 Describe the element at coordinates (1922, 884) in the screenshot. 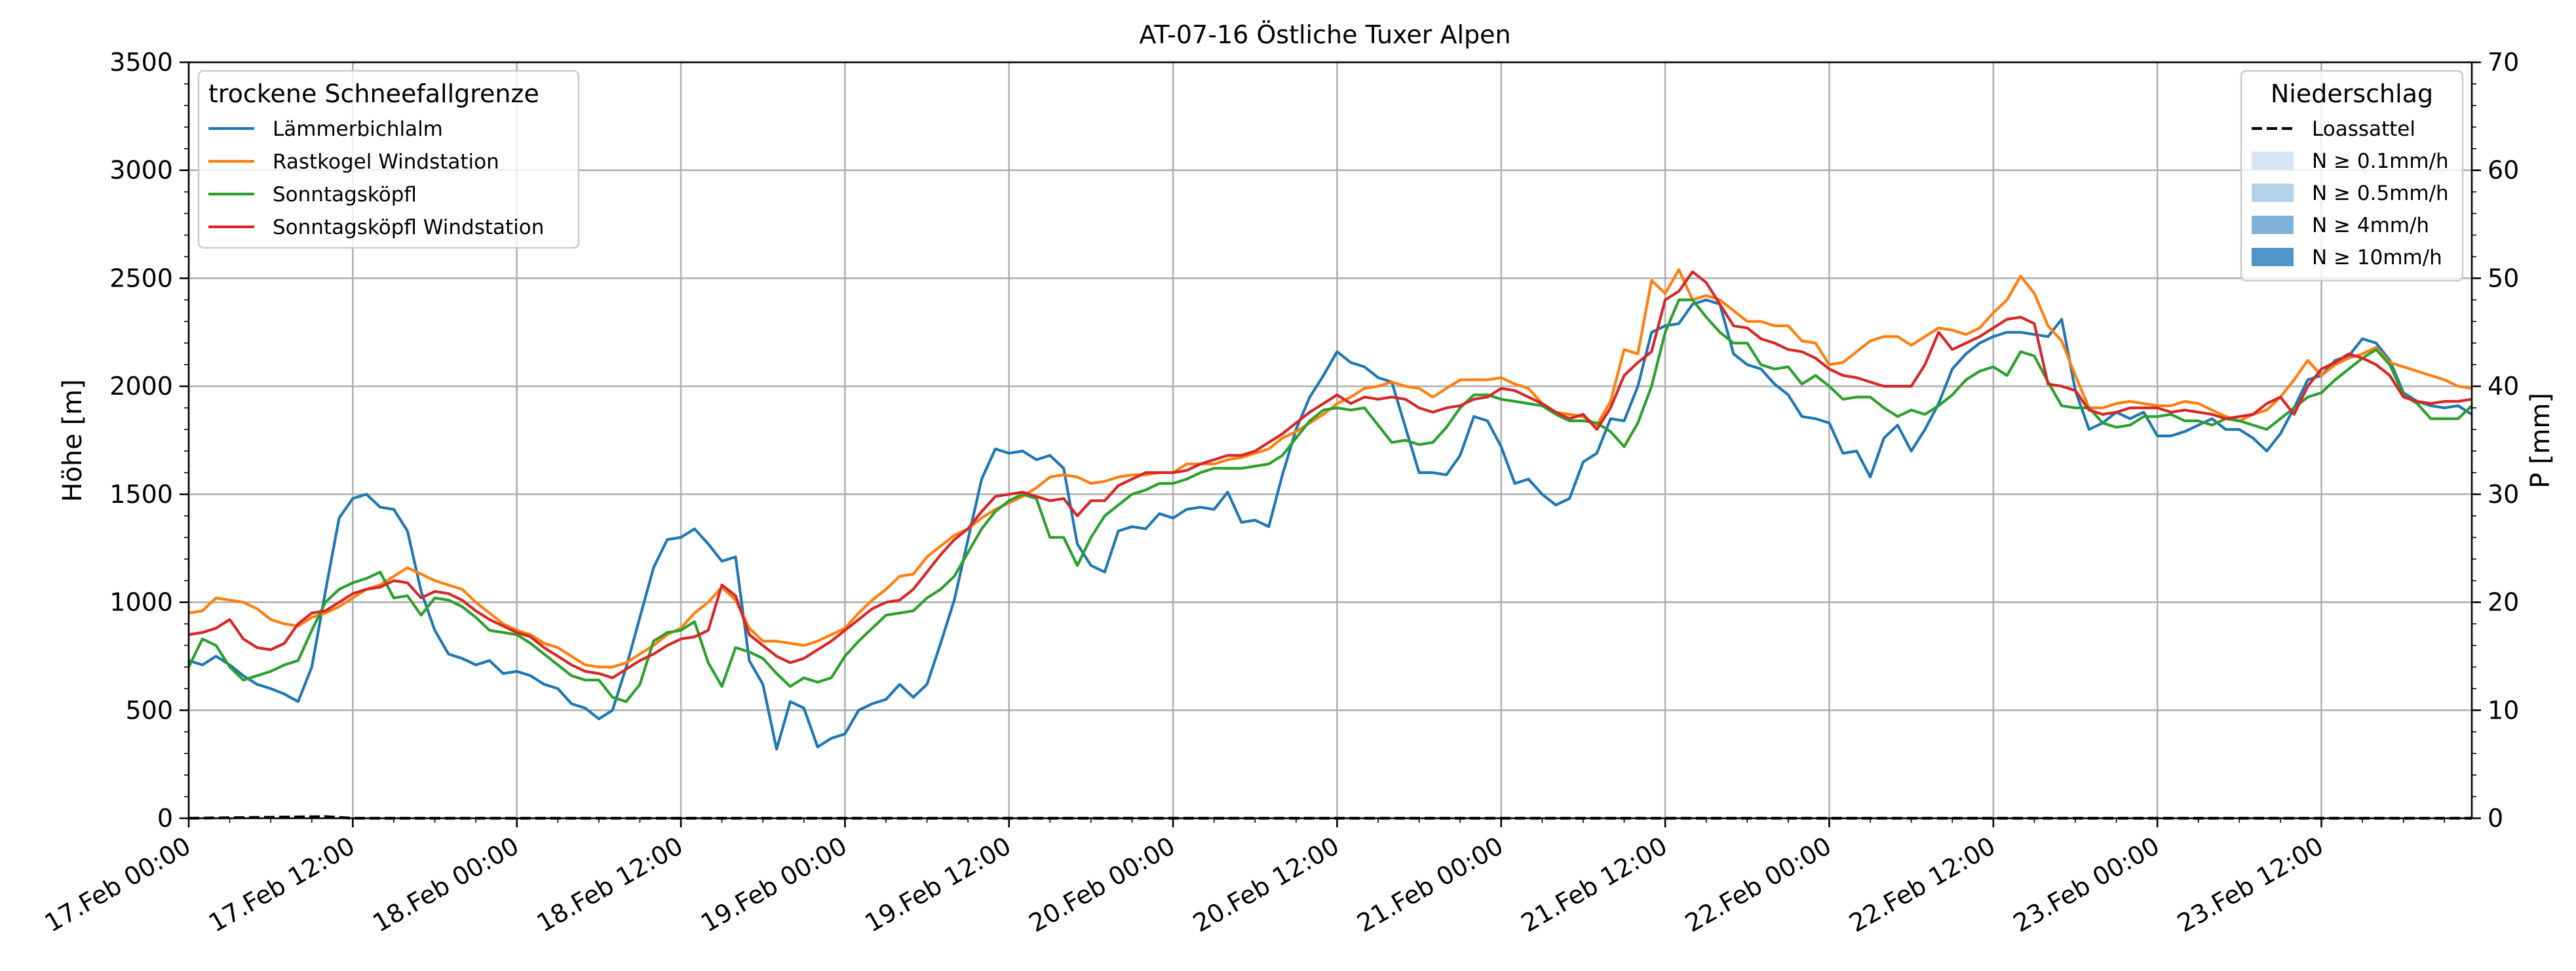

I see `x-tick-label: 22.Feb 12:00` at that location.